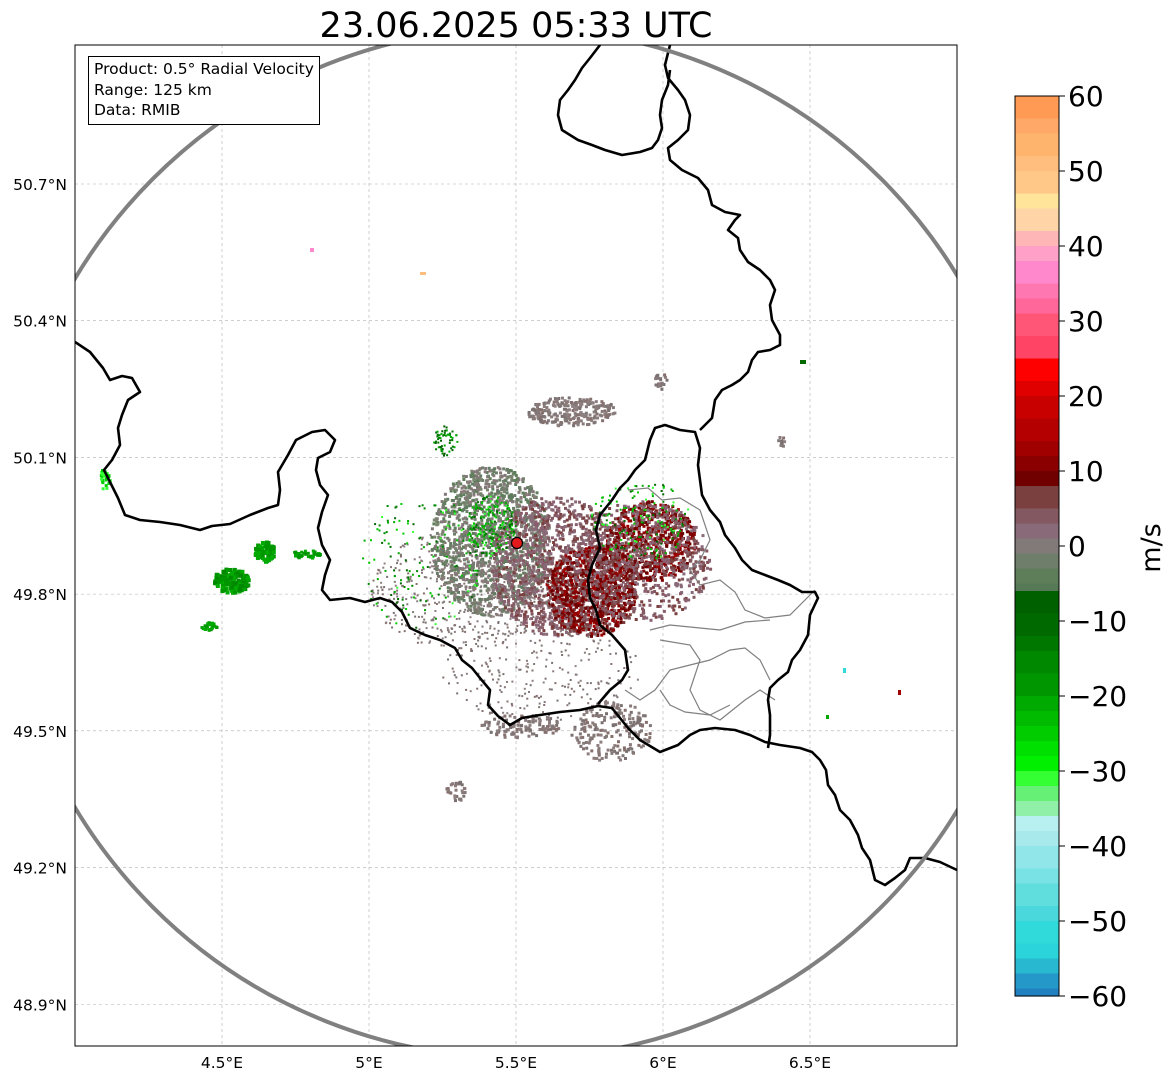 This screenshot has width=1171, height=1081. Describe the element at coordinates (1086, 471) in the screenshot. I see `colorbar-tick-label: 10` at that location.